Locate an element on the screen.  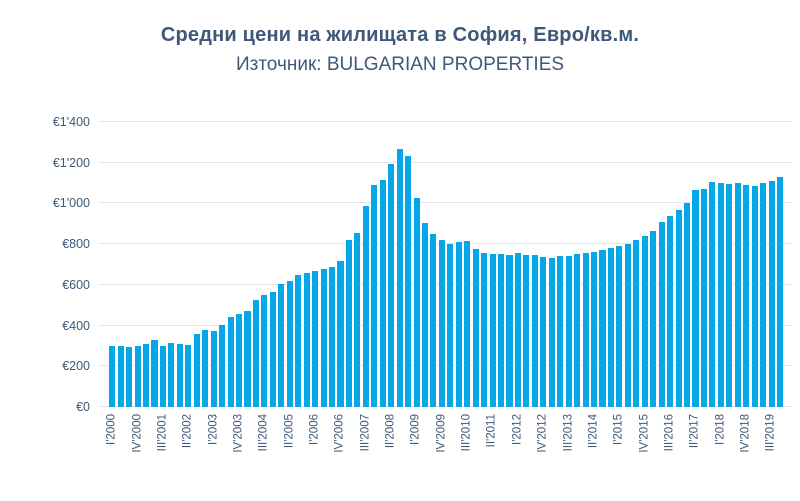
x-axis-tick-label: III'2019 is located at coordinates (770, 433).